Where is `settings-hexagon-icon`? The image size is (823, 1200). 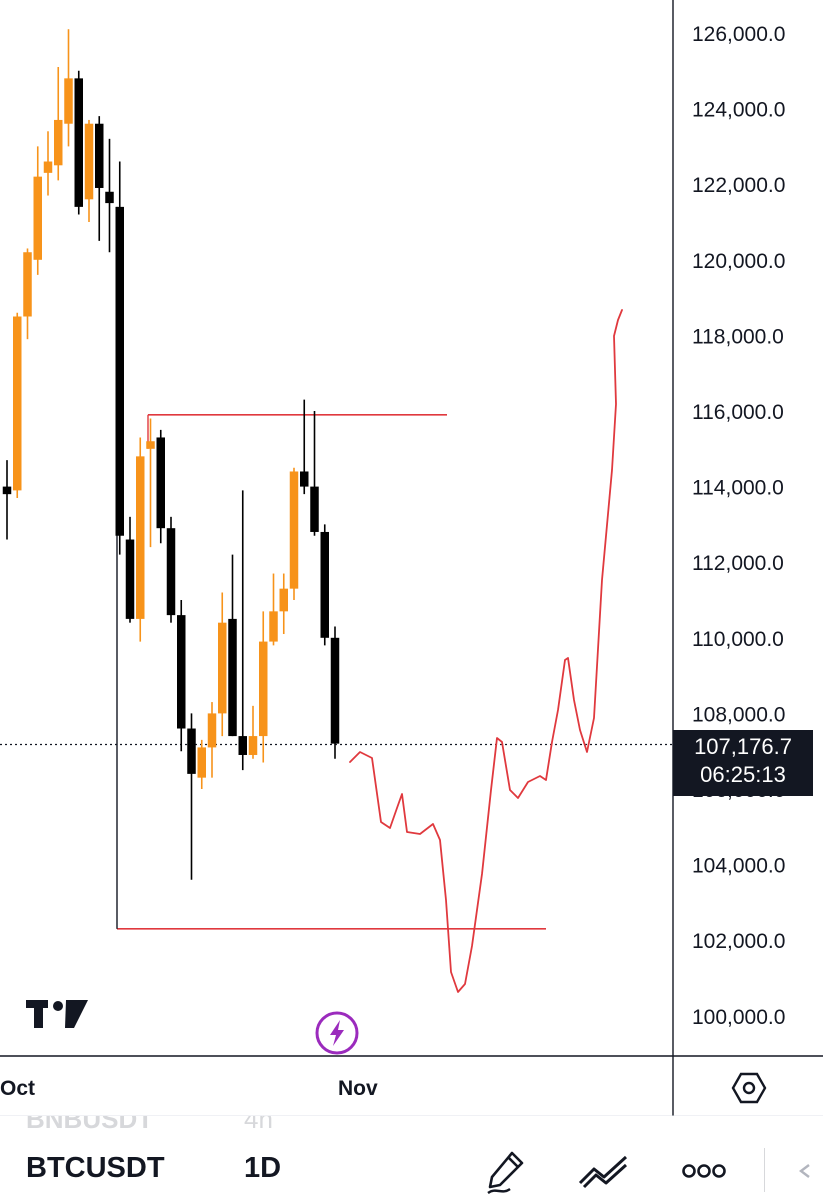
settings-hexagon-icon is located at coordinates (749, 1090).